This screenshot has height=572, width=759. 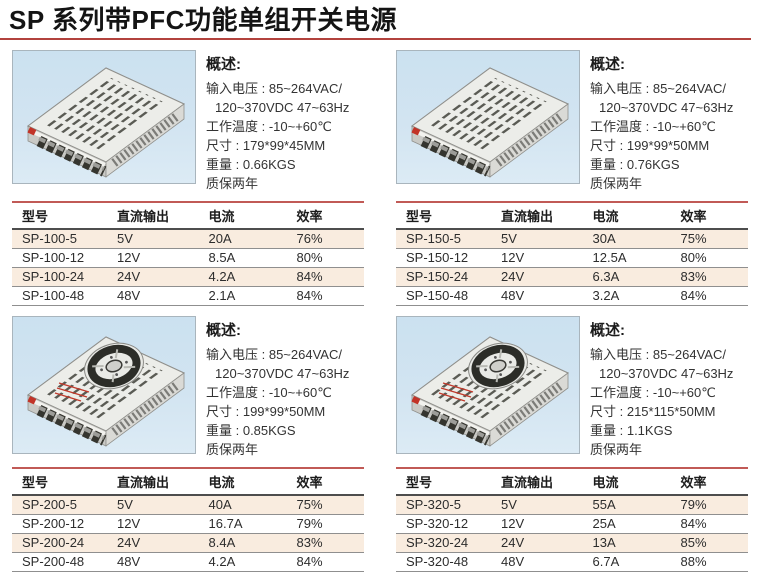 What do you see at coordinates (266, 145) in the screenshot?
I see `spec-dimensions: 尺寸 : 179*99*45MM` at bounding box center [266, 145].